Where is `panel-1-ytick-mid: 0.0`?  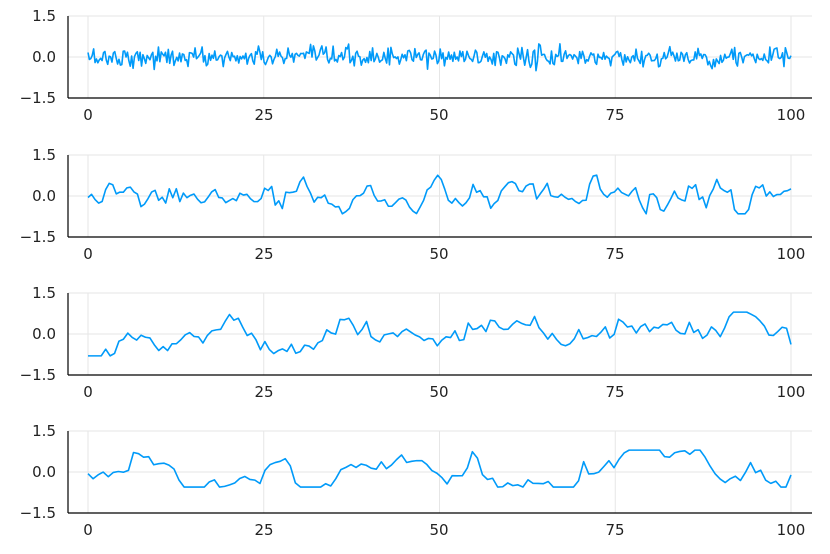 panel-1-ytick-mid: 0.0 is located at coordinates (44, 57).